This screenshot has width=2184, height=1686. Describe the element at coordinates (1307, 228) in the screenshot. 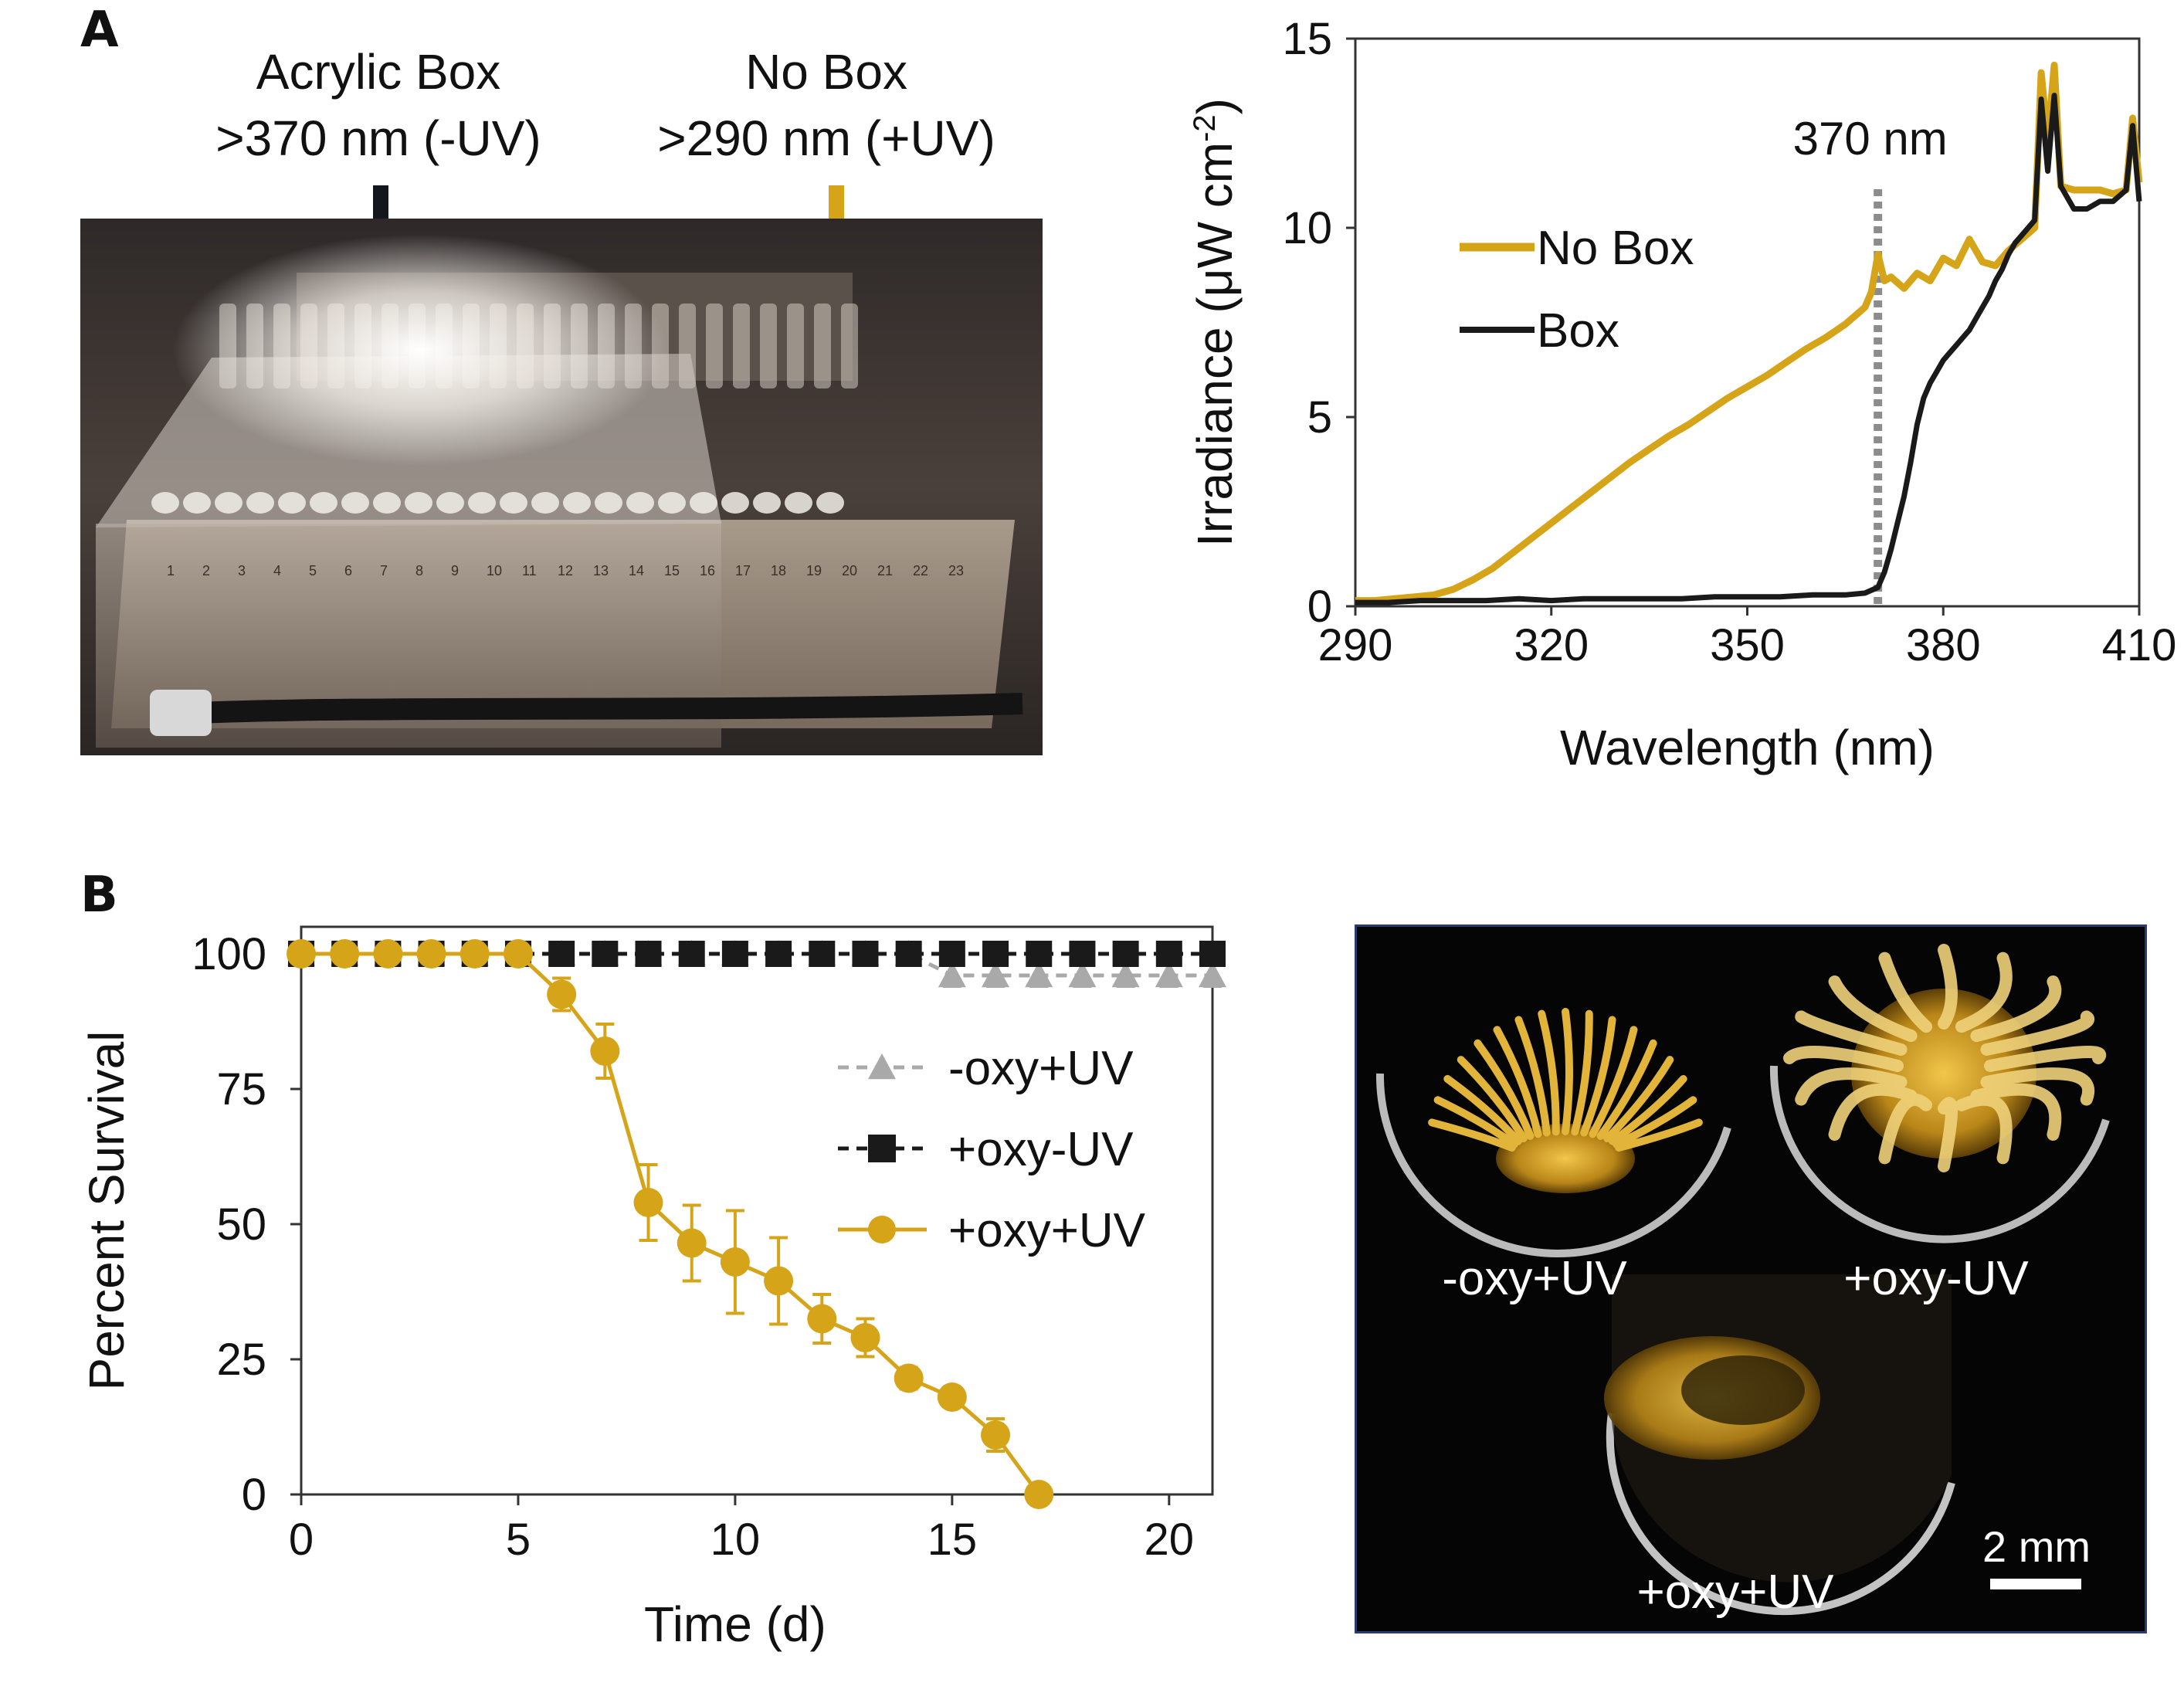

I see `y-tick-label: 10` at that location.